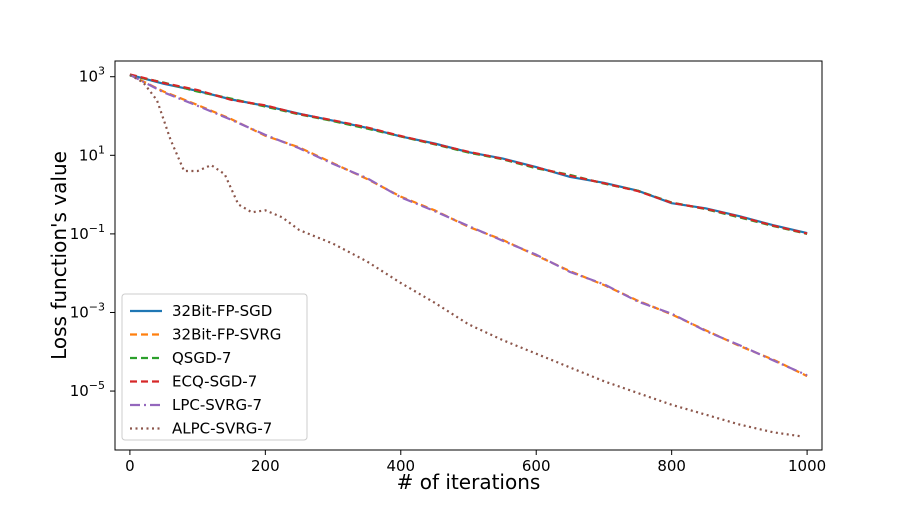 The height and width of the screenshot is (514, 913). What do you see at coordinates (807, 466) in the screenshot?
I see `x-tick-label: 1000` at bounding box center [807, 466].